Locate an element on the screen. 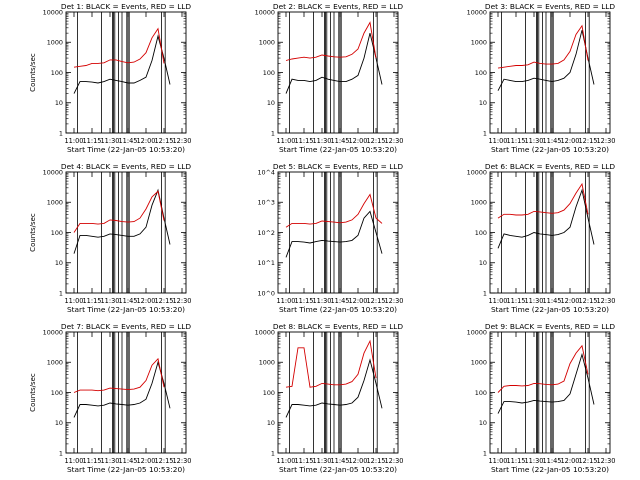  panel-title: Det 1: BLACK = Events, RED = LLD is located at coordinates (126, 6).